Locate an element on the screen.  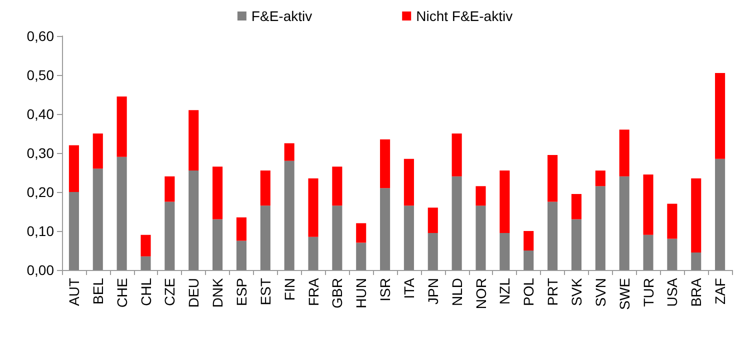
x-tick-label: POL is located at coordinates (528, 292).